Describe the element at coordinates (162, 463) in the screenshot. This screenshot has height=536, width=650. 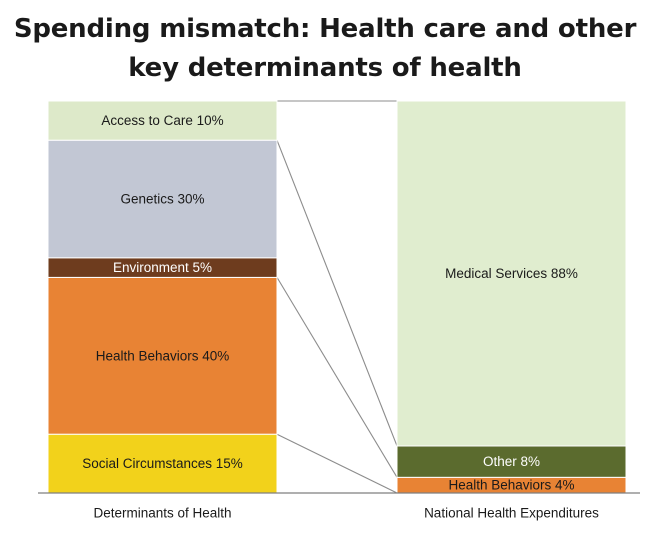
I see `segment-label-social-circumstances-15: Social Circumstances 15%` at that location.